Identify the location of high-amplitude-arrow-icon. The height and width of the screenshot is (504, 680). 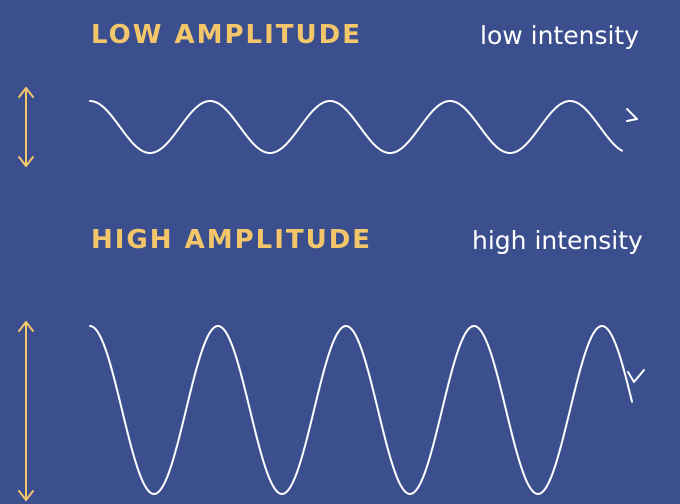
(26, 411).